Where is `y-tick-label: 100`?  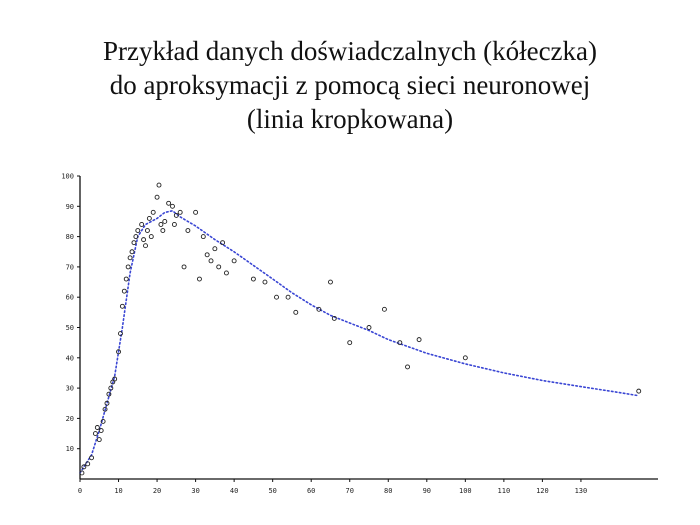 y-tick-label: 100 is located at coordinates (67, 177).